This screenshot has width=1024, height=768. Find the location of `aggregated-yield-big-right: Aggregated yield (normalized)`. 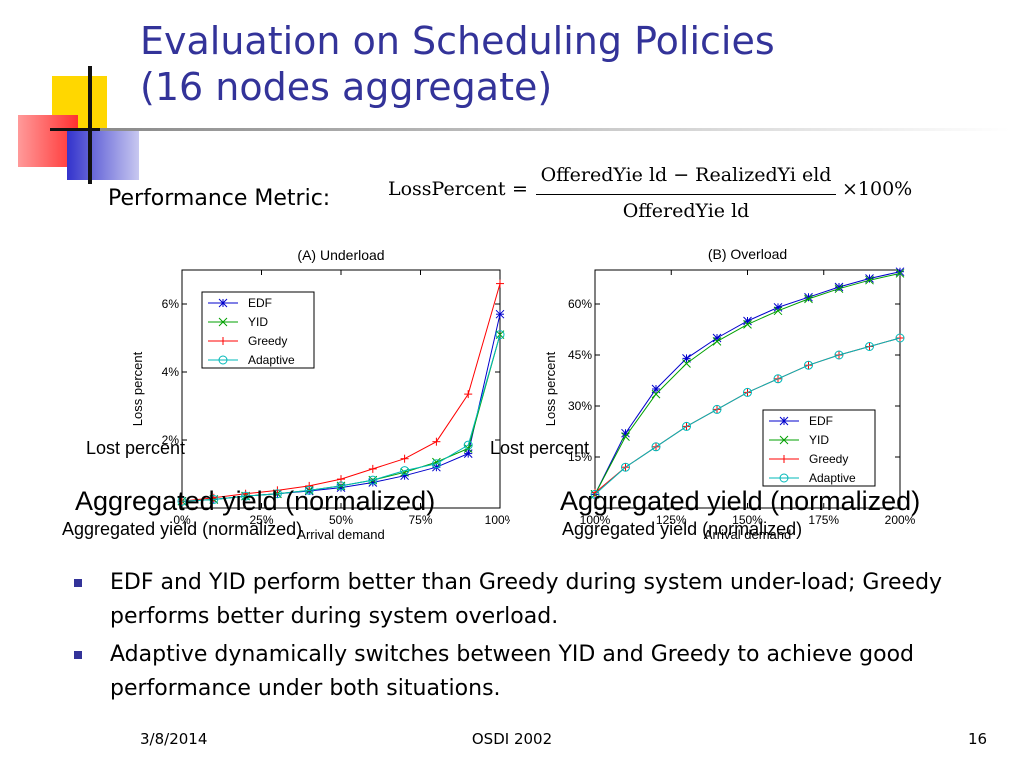

aggregated-yield-big-right: Aggregated yield (normalized) is located at coordinates (740, 501).